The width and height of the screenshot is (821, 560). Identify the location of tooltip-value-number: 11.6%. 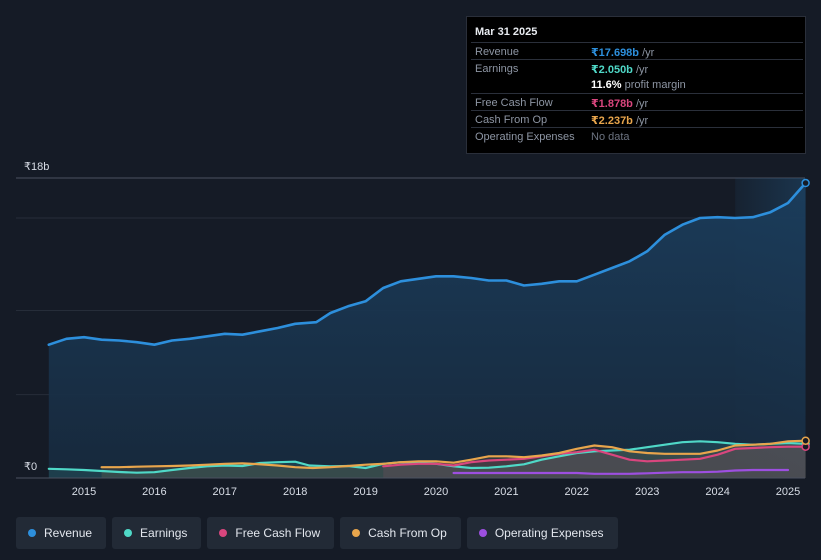
(606, 85).